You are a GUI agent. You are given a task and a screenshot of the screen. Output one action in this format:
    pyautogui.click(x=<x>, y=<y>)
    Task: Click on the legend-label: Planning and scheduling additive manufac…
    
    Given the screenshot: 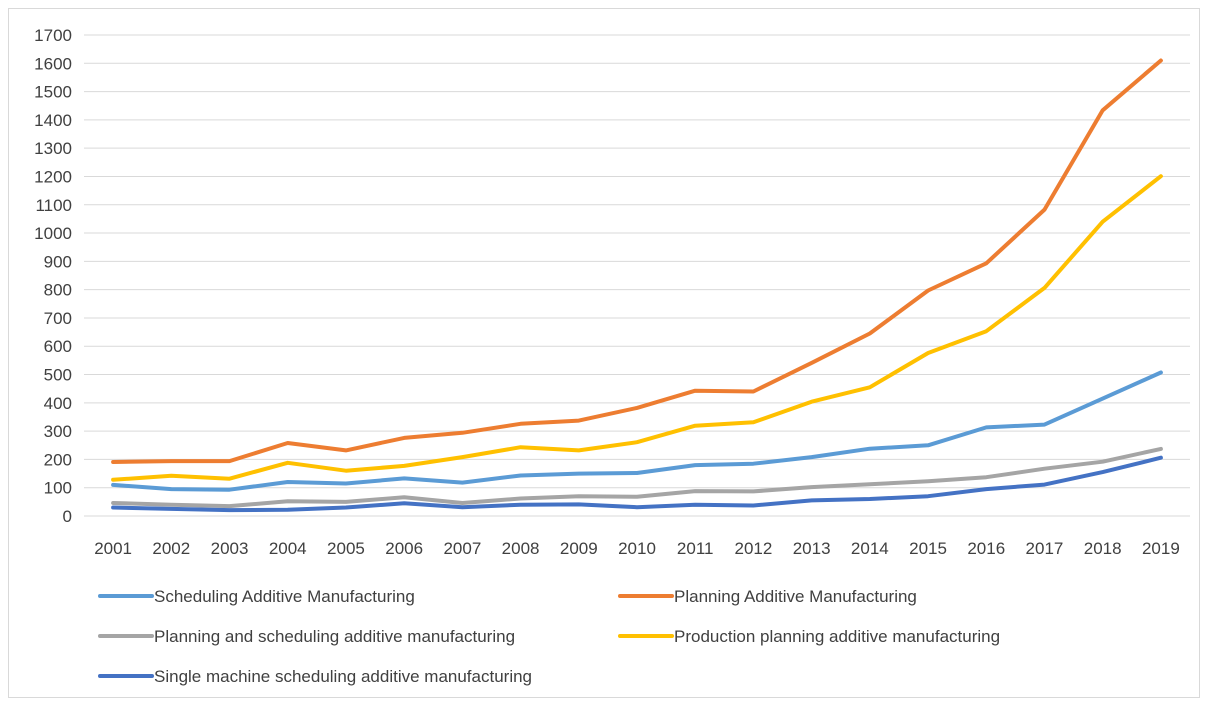 What is the action you would take?
    pyautogui.click(x=334, y=636)
    